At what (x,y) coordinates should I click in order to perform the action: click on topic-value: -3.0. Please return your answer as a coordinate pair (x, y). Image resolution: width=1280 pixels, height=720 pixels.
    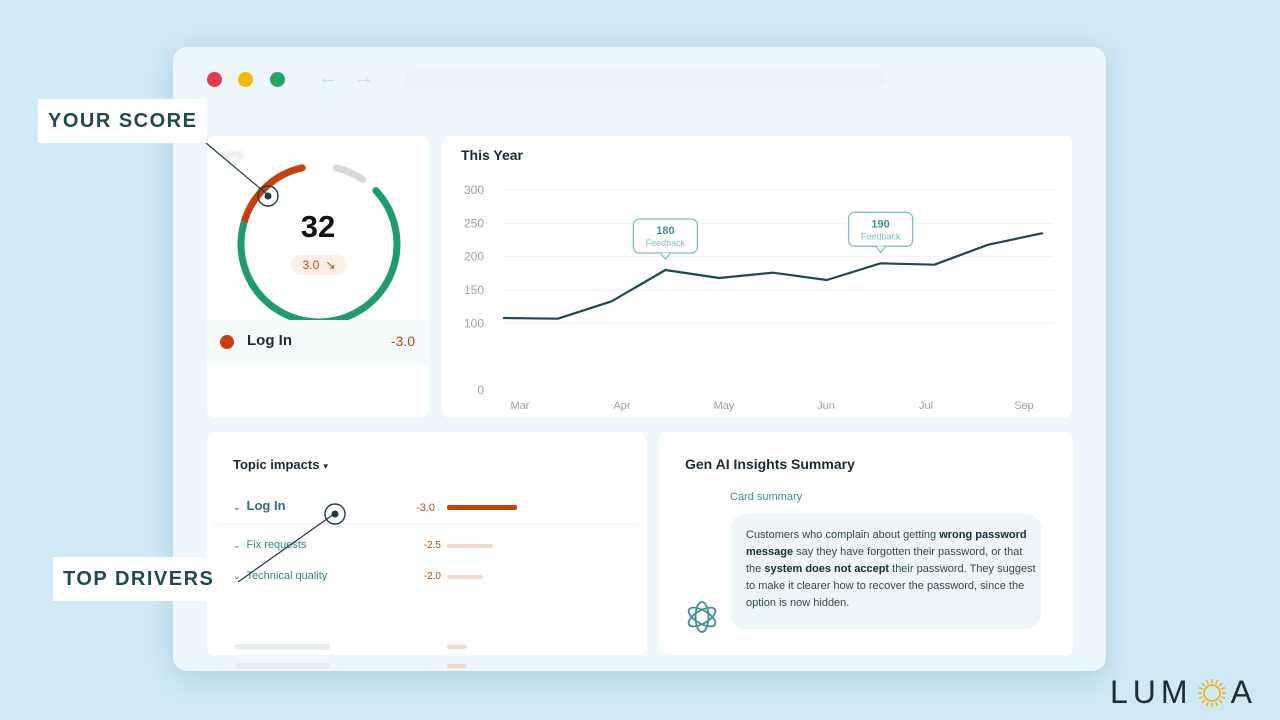
    Looking at the image, I should click on (425, 508).